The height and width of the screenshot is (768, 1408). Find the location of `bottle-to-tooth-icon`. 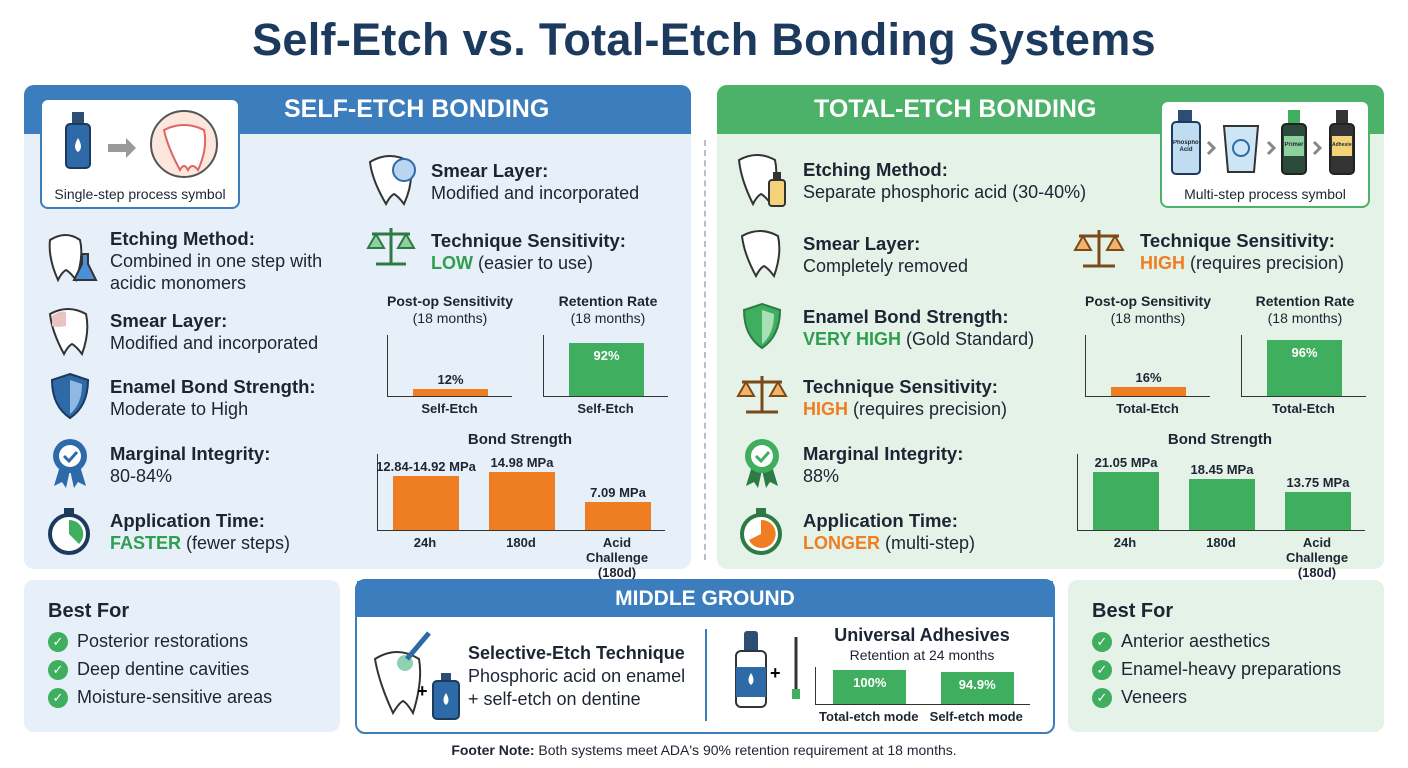

bottle-to-tooth-icon is located at coordinates (141, 144).